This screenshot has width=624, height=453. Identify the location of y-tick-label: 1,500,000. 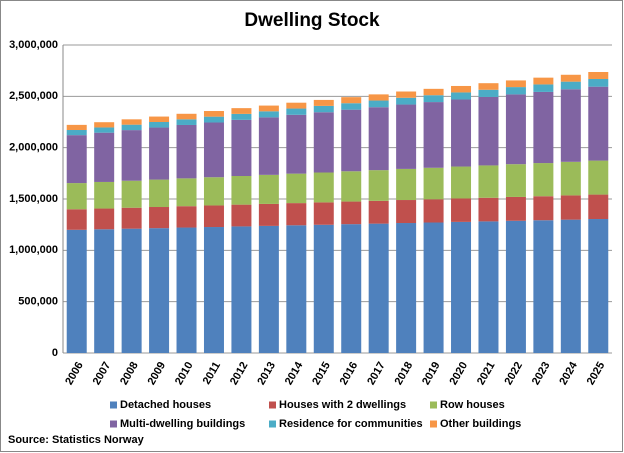
(33, 199).